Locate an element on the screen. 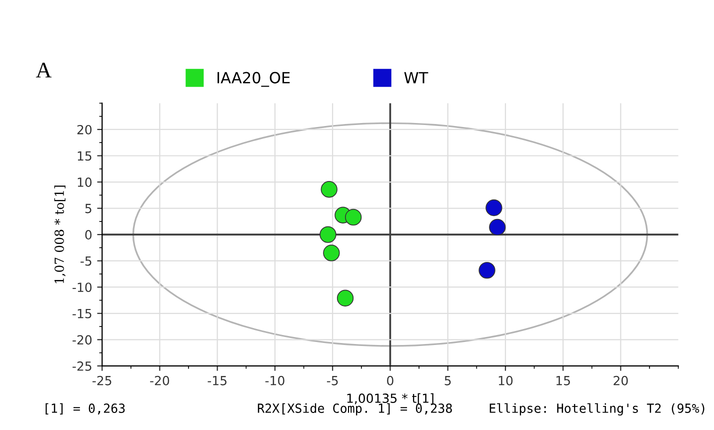  y-tick-label: 5 is located at coordinates (88, 209).